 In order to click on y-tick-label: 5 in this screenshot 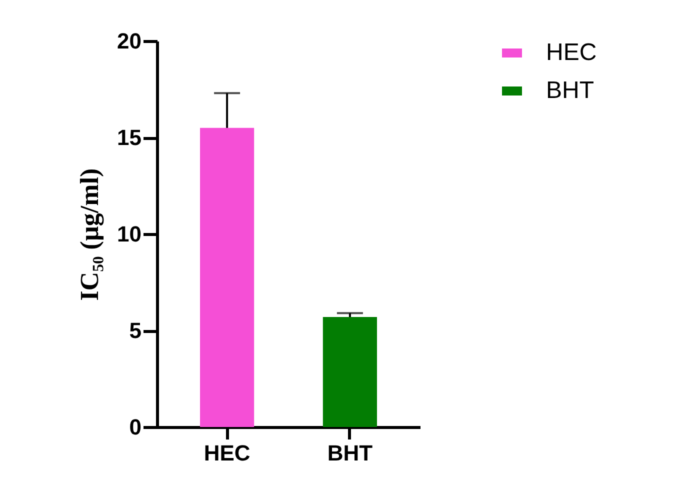, I will do `click(135, 330)`.